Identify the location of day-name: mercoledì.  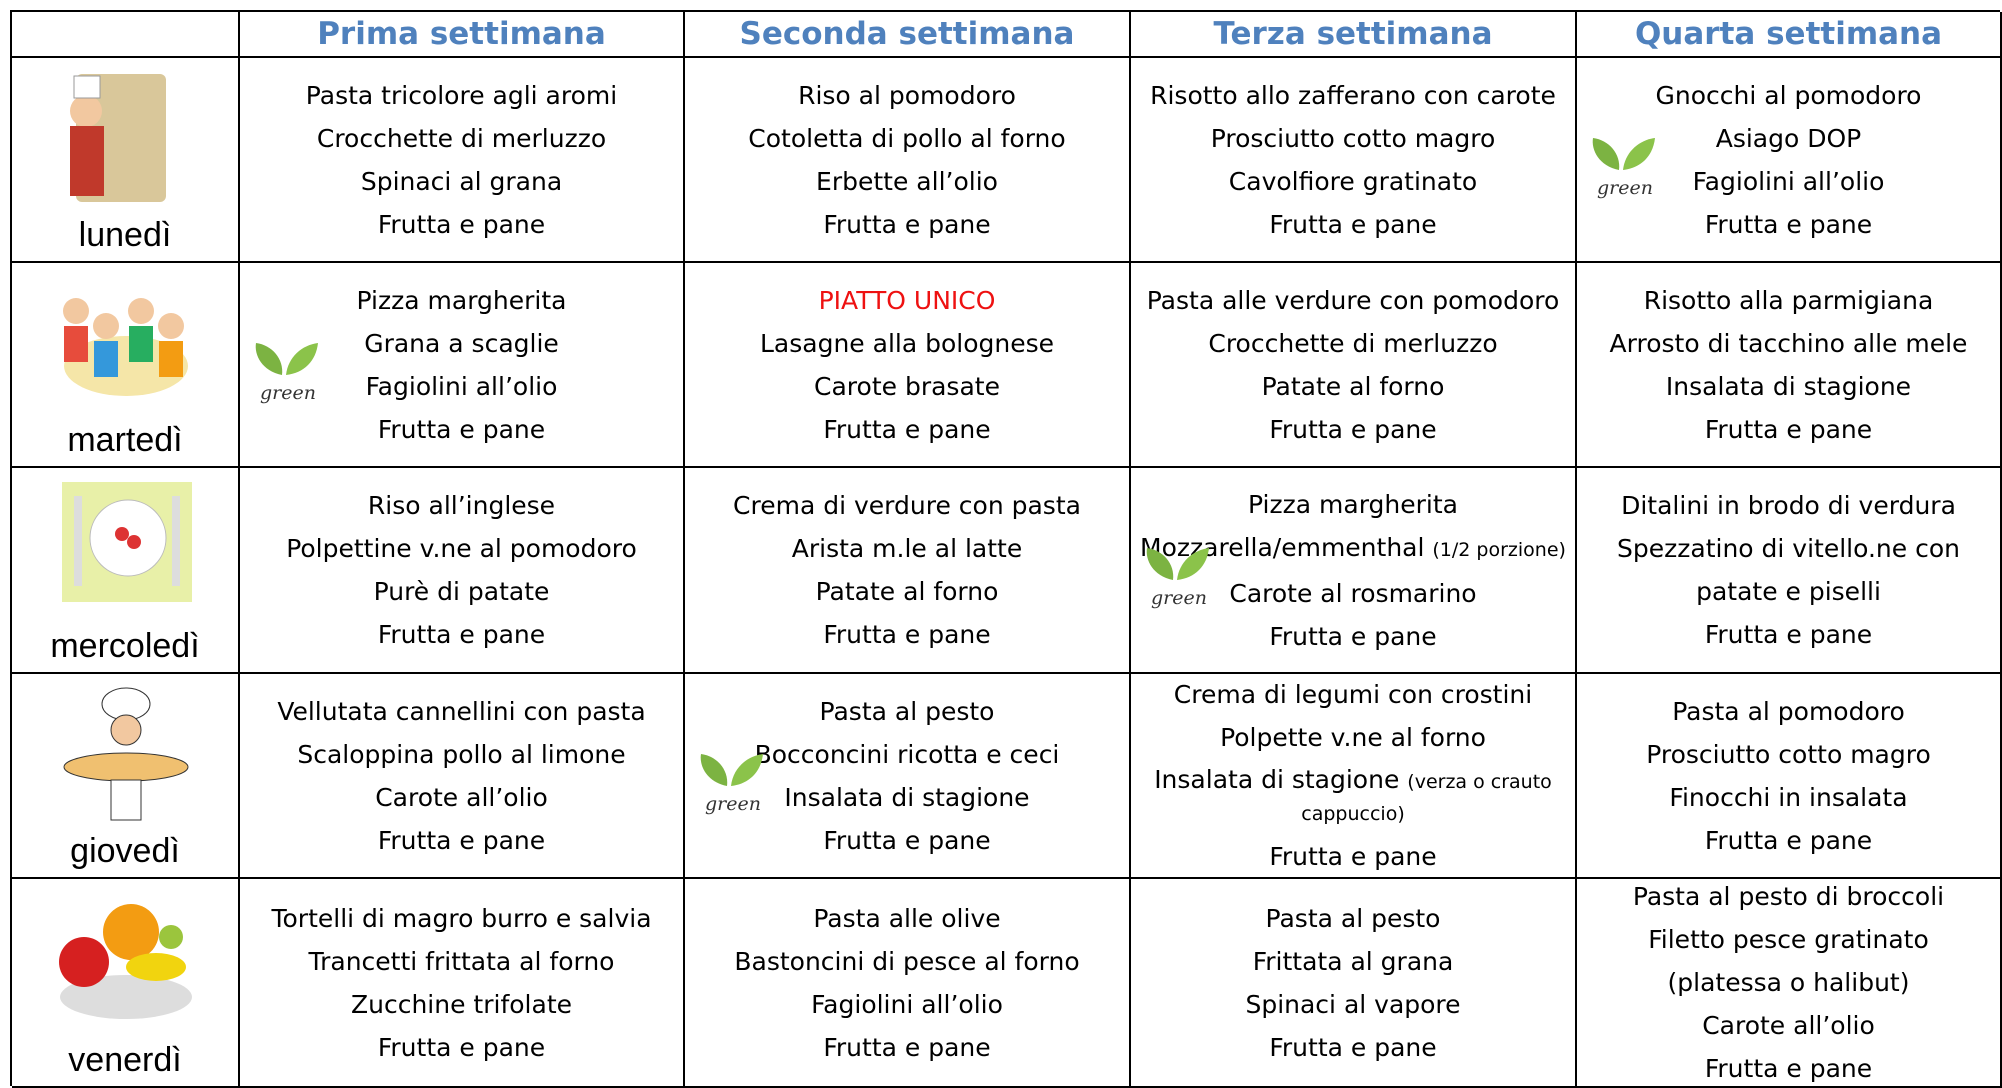
(125, 646).